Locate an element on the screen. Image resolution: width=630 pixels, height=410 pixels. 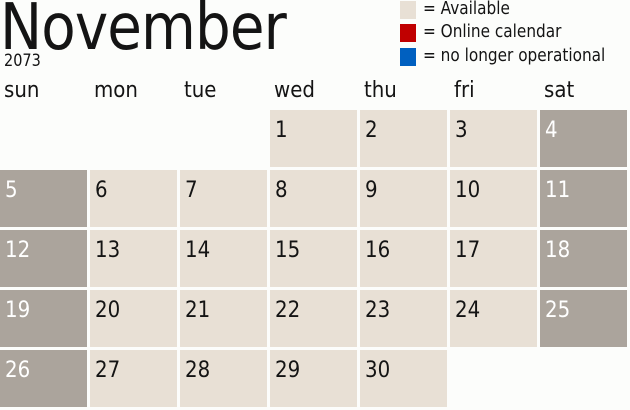
day-number: 27 is located at coordinates (108, 370).